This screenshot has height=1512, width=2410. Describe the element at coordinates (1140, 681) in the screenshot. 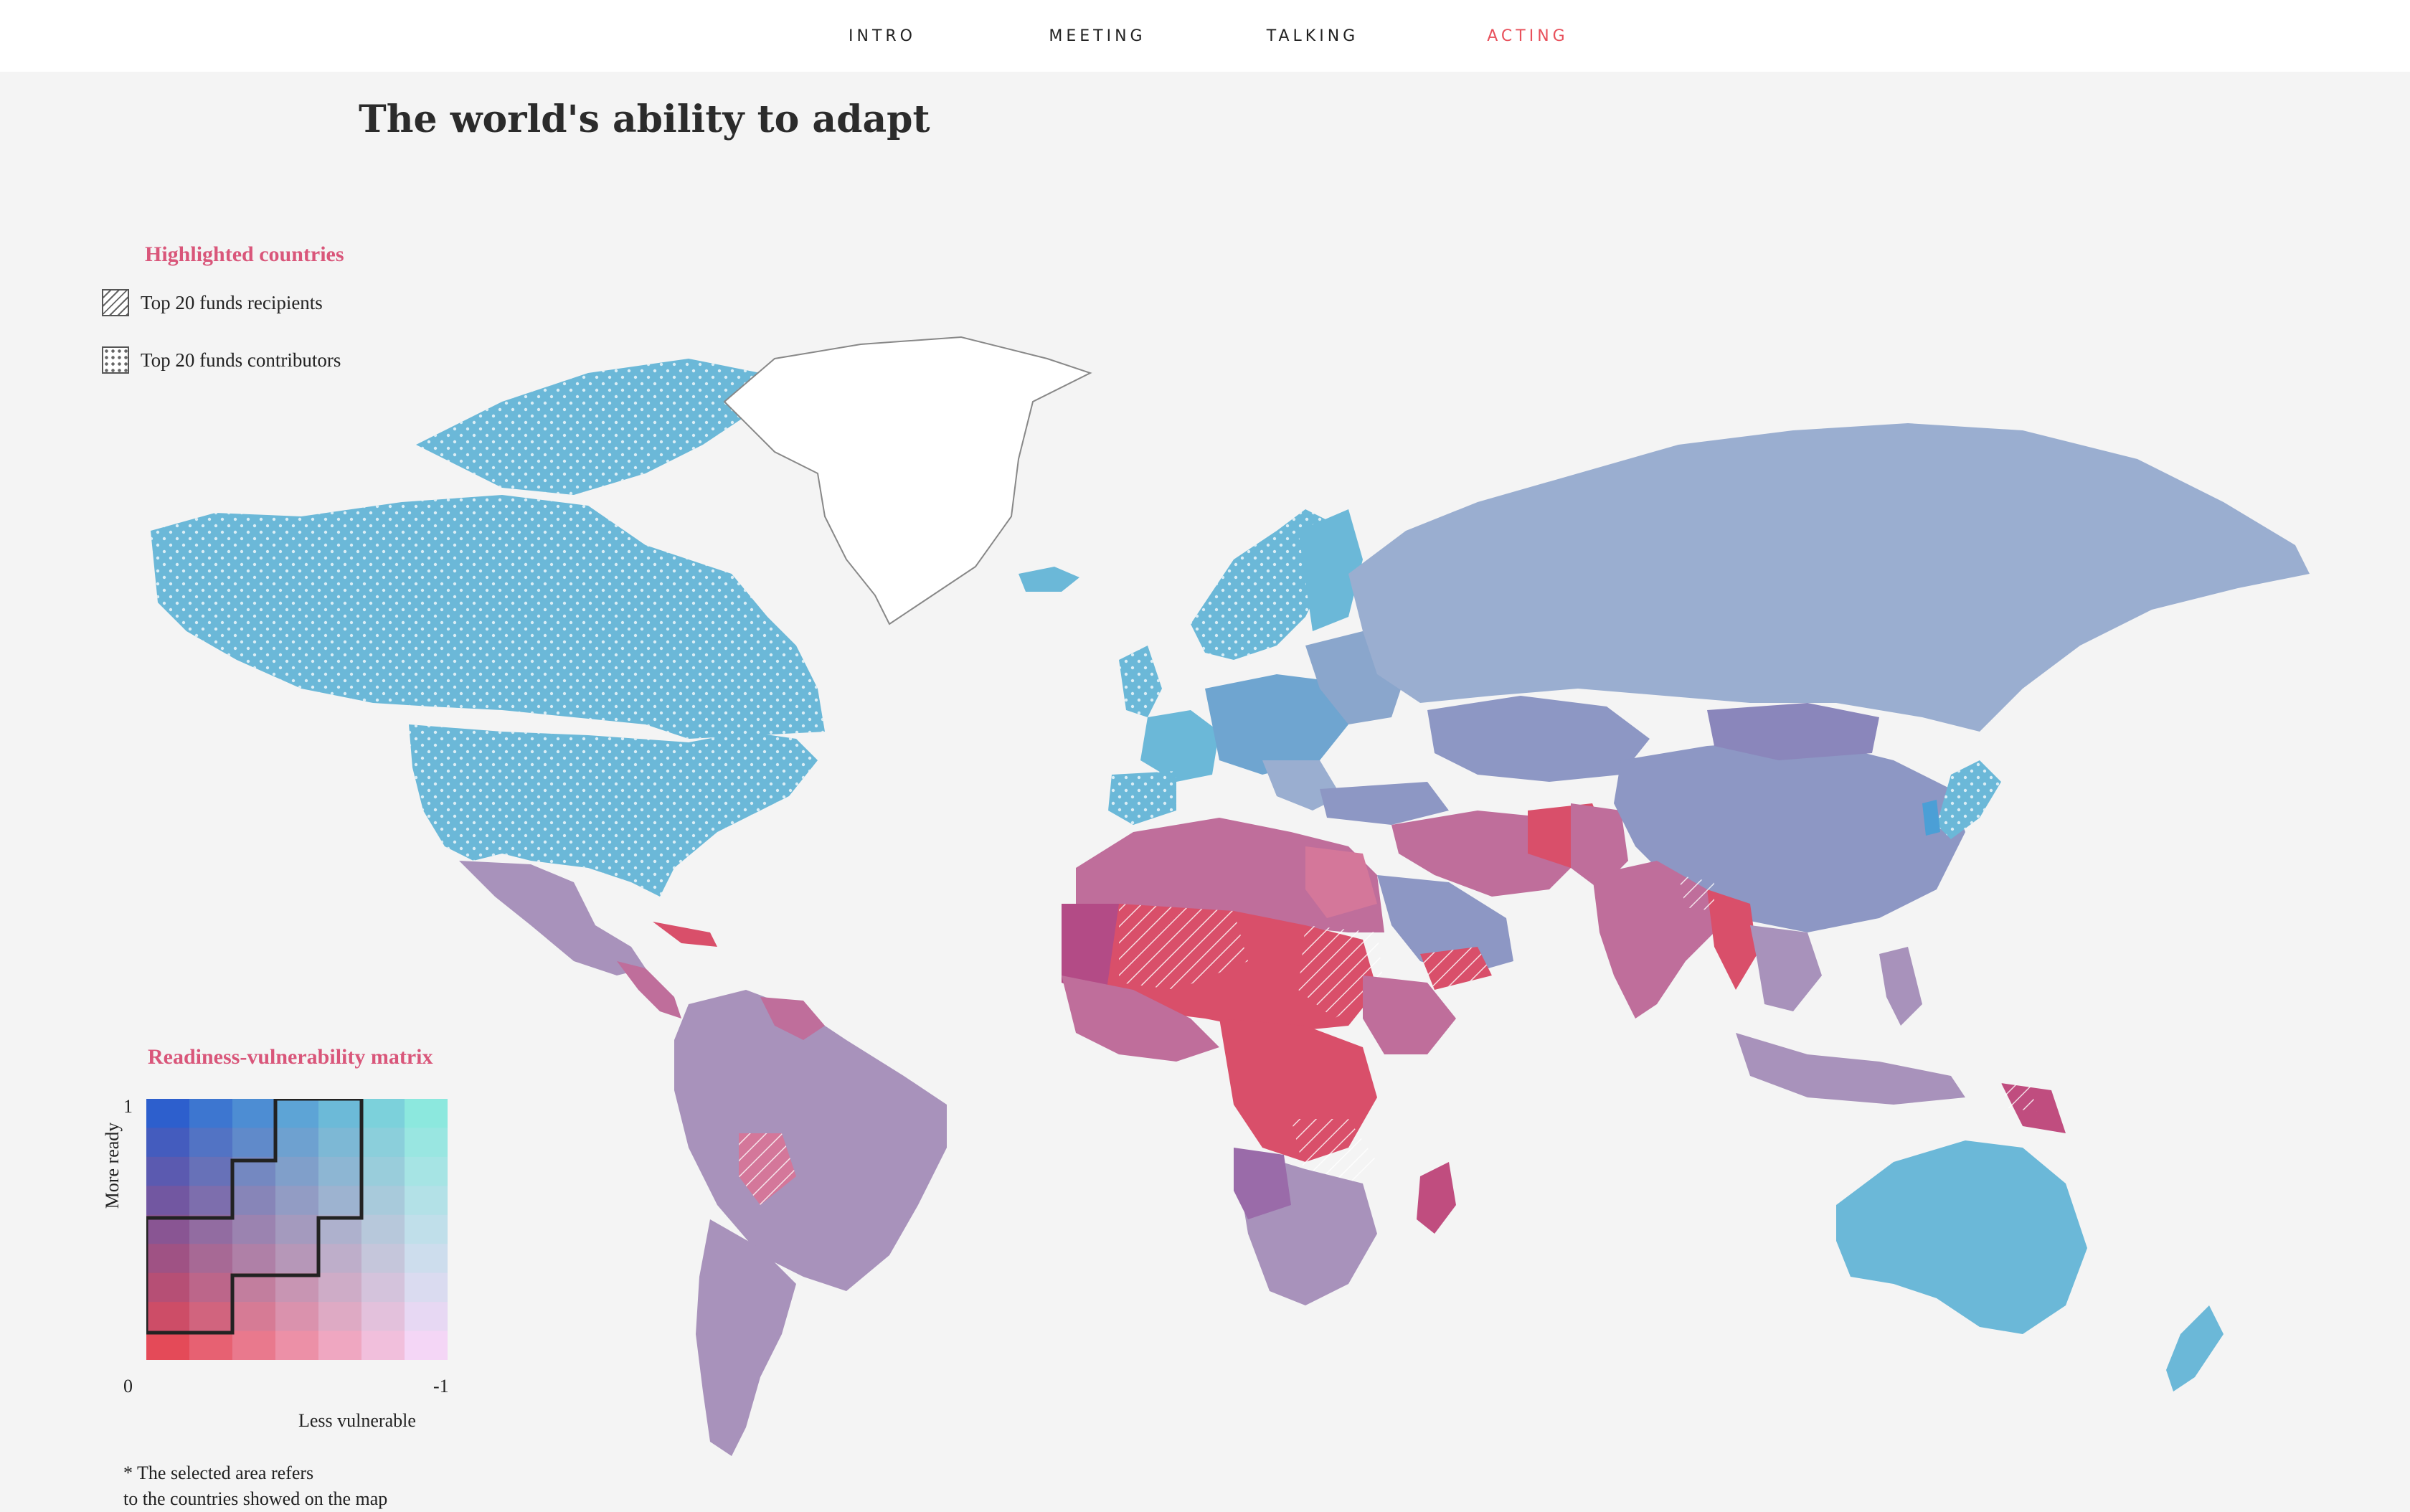

I see `country-uk` at that location.